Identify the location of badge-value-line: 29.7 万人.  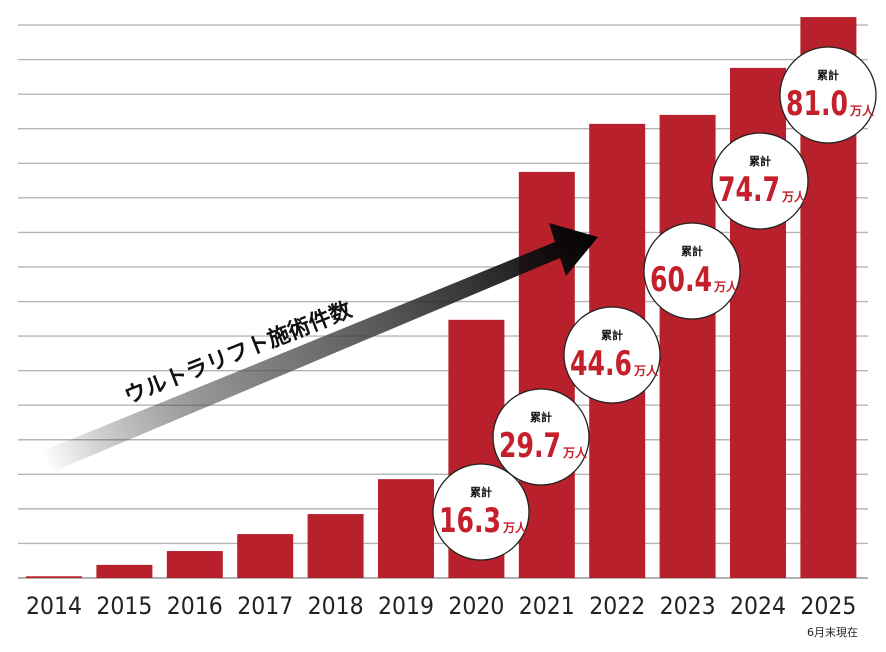
(543, 446).